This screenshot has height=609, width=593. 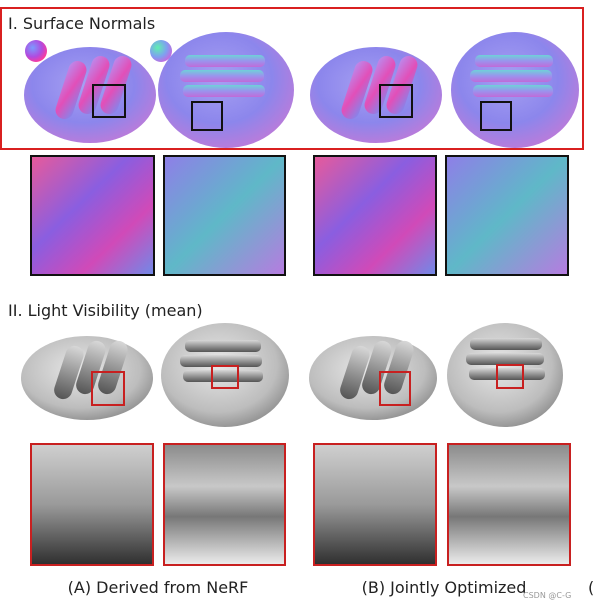 What do you see at coordinates (158, 587) in the screenshot?
I see `caption: (A) Derived from NeRF` at bounding box center [158, 587].